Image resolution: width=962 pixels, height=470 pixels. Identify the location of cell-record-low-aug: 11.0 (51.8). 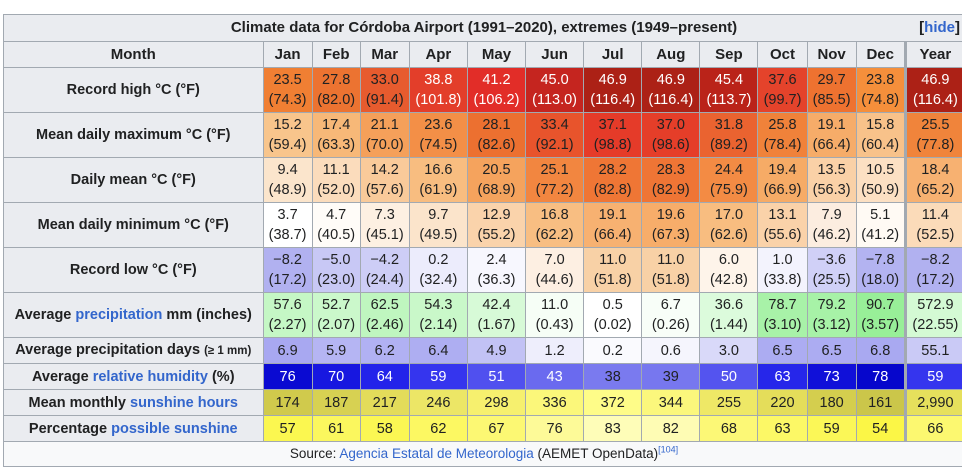
(671, 270).